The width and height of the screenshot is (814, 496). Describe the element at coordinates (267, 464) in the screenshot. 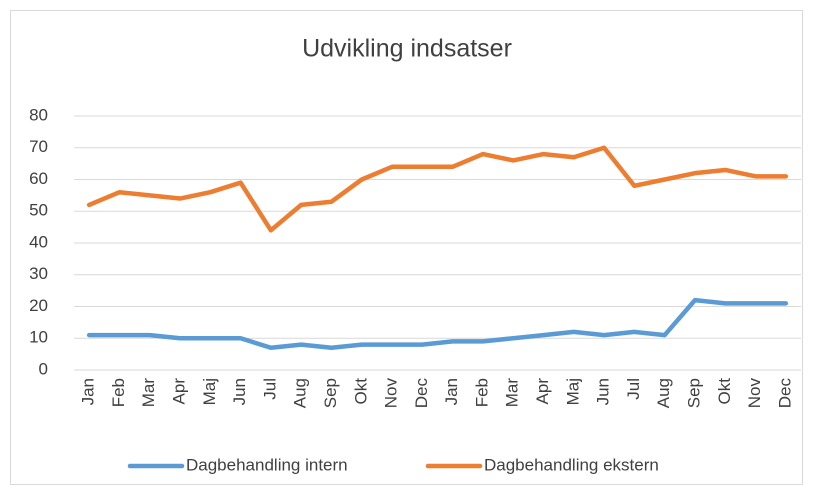

I see `legend-label: Dagbehandling intern` at that location.